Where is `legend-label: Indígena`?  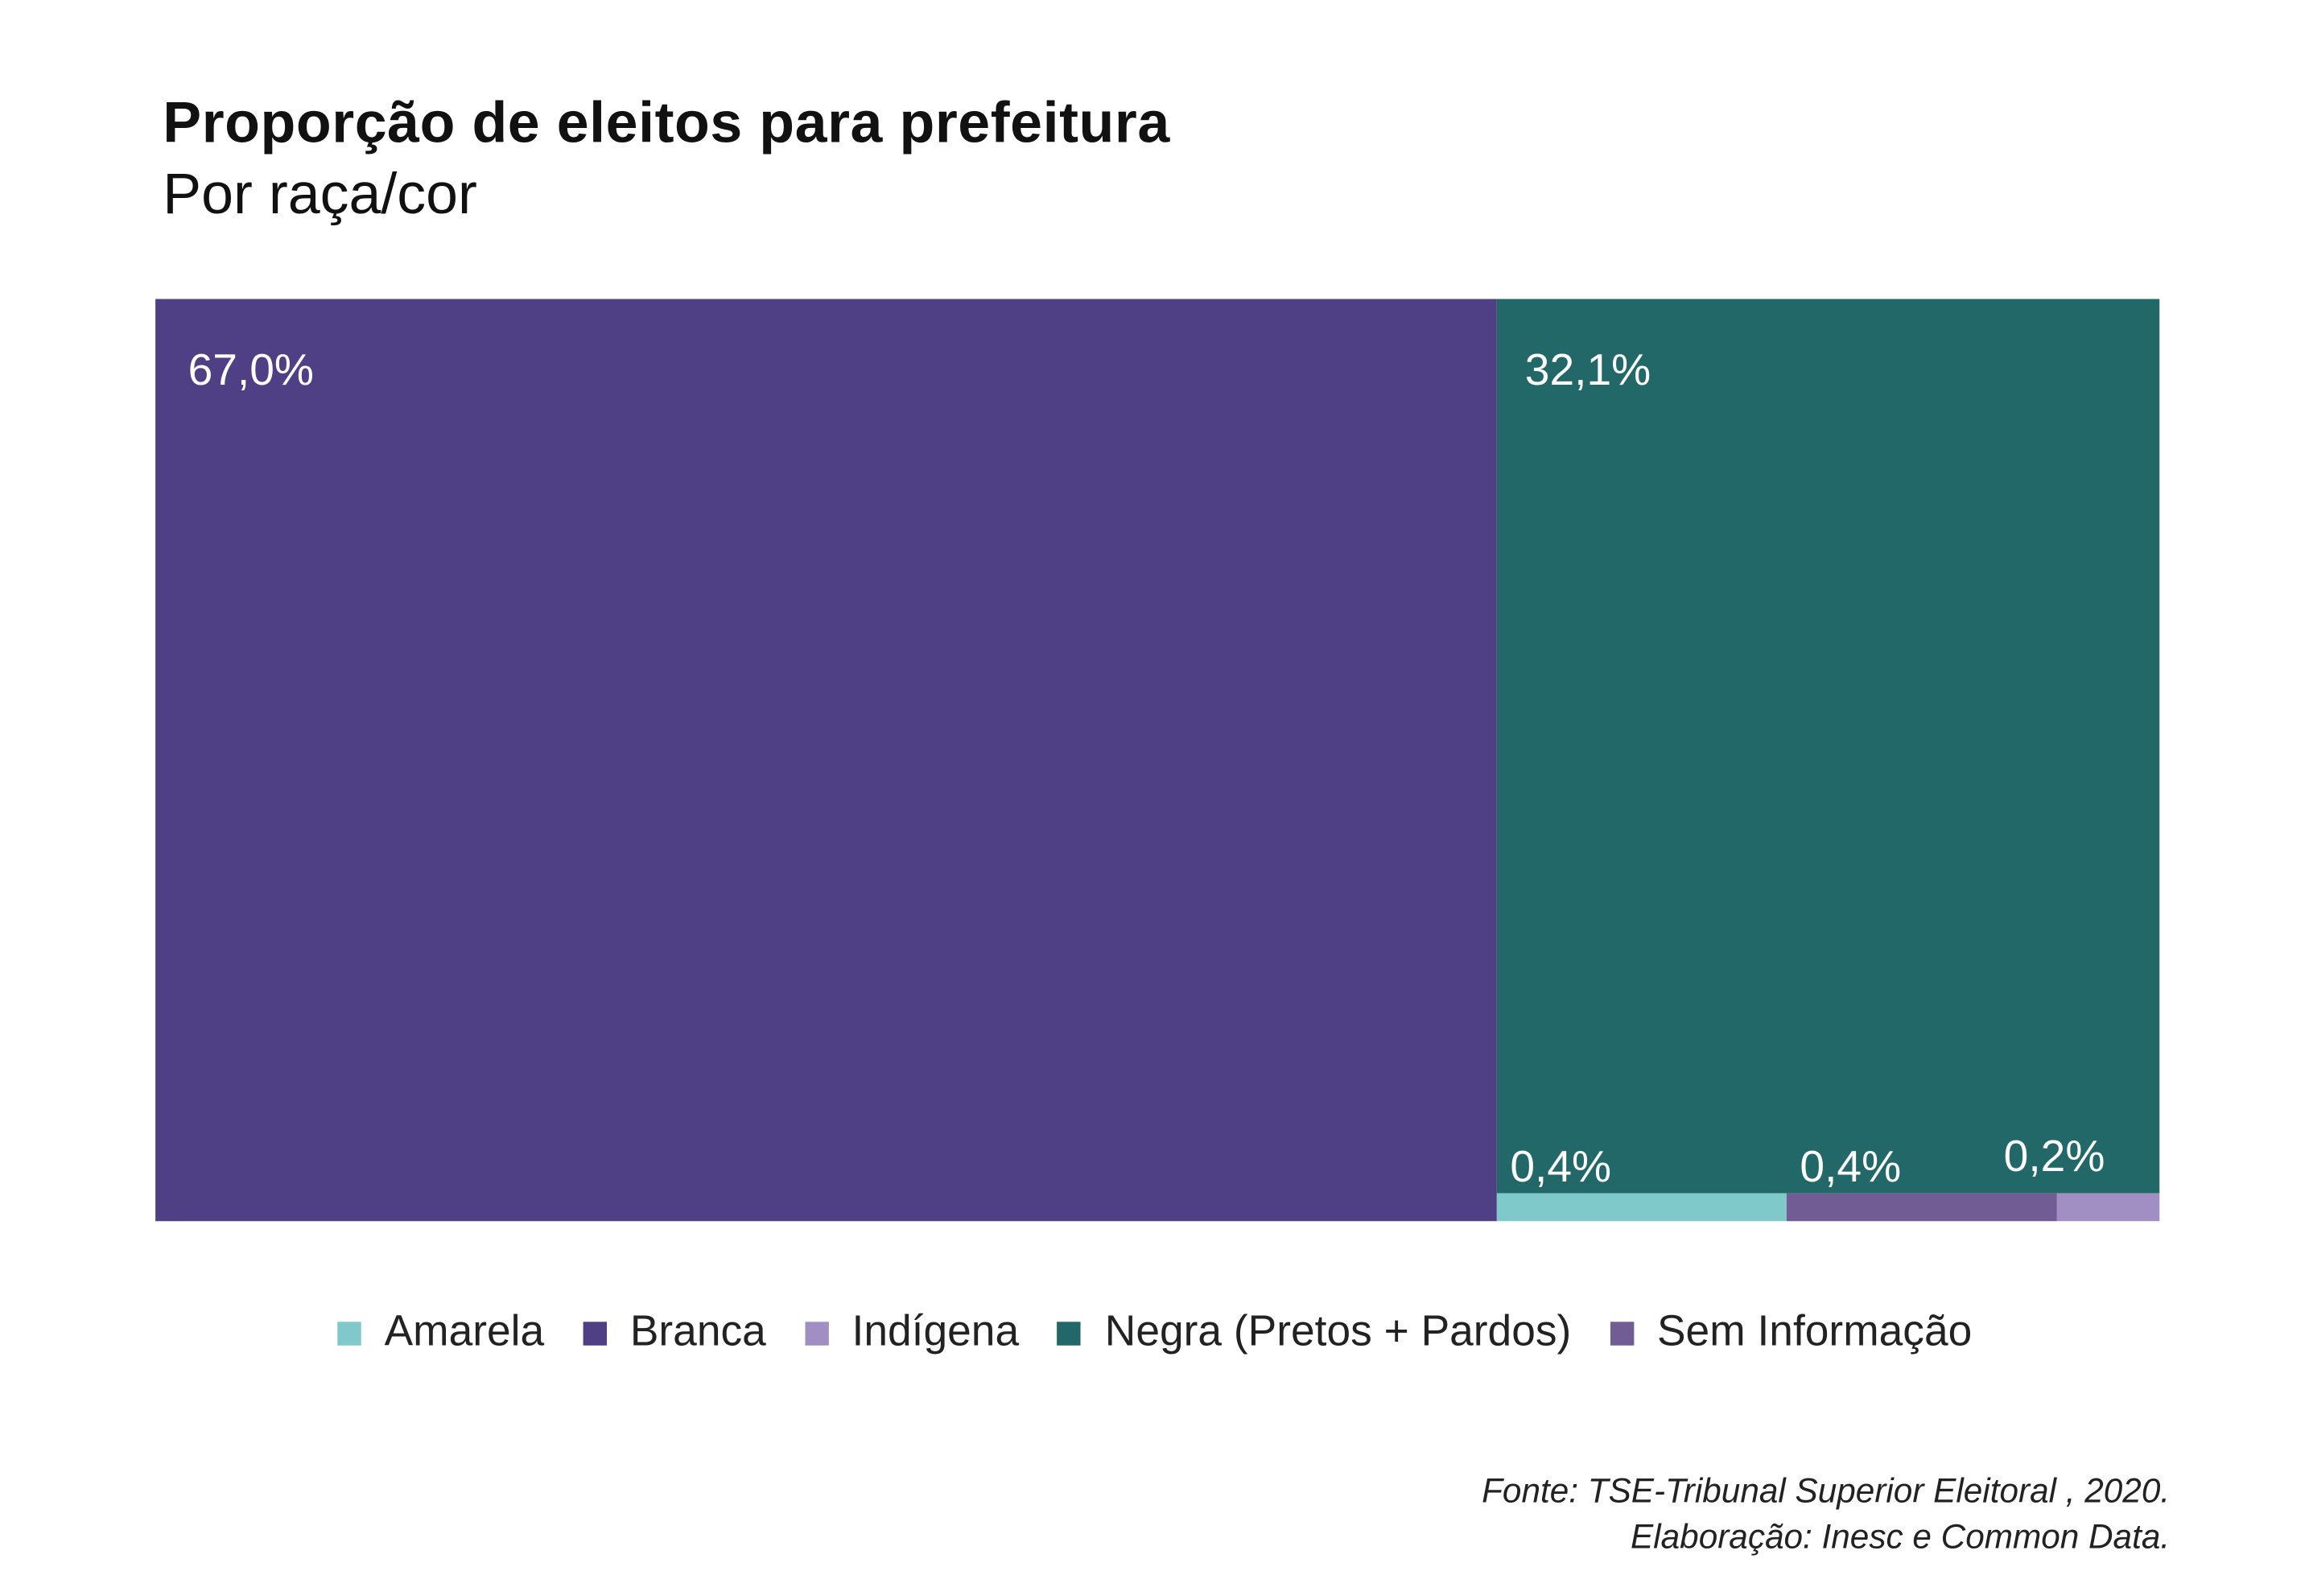
legend-label: Indígena is located at coordinates (935, 1332).